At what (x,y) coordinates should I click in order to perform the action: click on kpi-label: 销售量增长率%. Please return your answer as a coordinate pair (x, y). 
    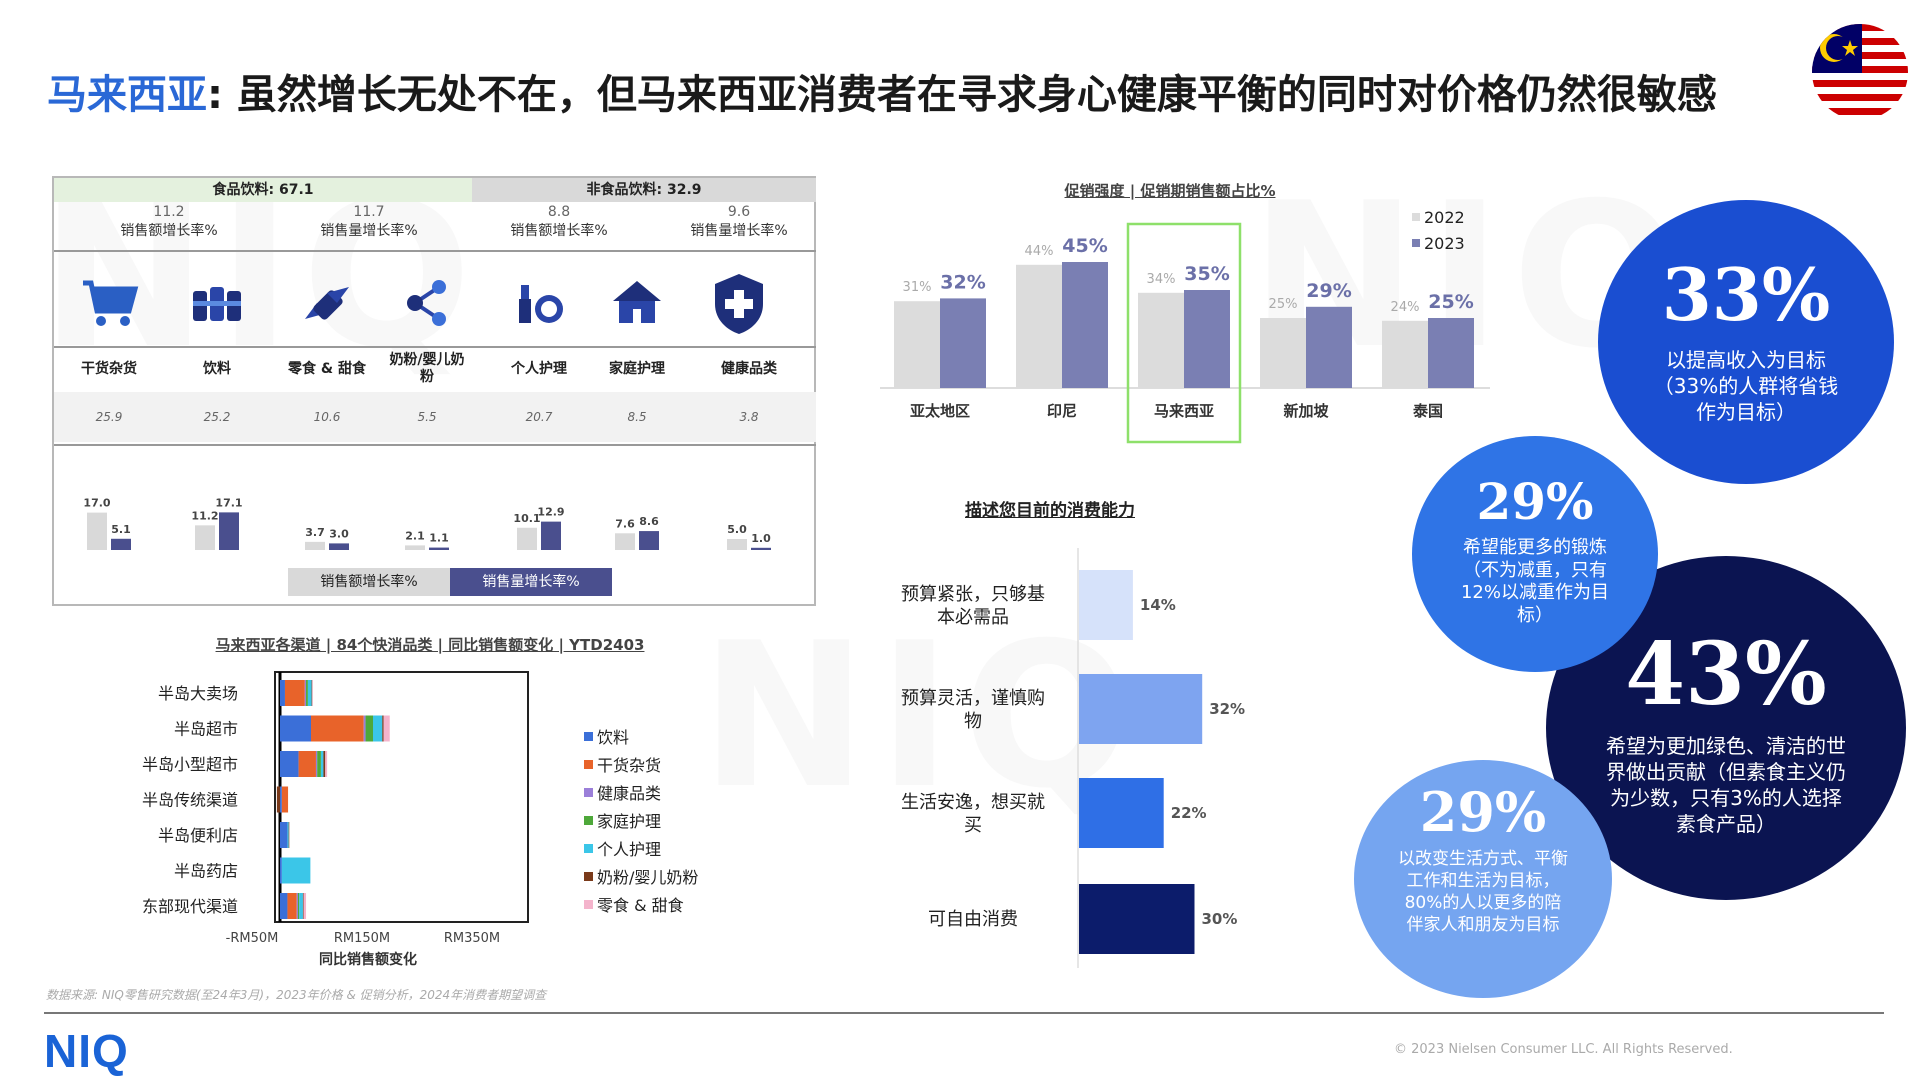
    Looking at the image, I should click on (369, 231).